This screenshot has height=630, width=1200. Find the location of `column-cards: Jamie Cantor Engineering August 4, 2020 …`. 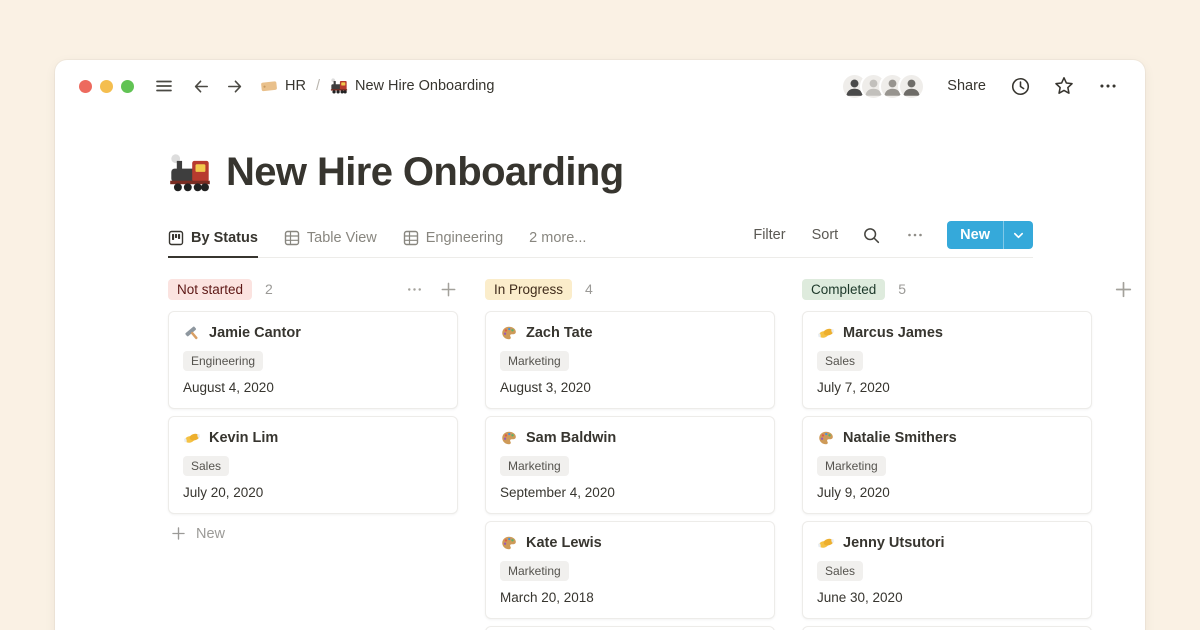

column-cards: Jamie Cantor Engineering August 4, 2020 … is located at coordinates (313, 412).